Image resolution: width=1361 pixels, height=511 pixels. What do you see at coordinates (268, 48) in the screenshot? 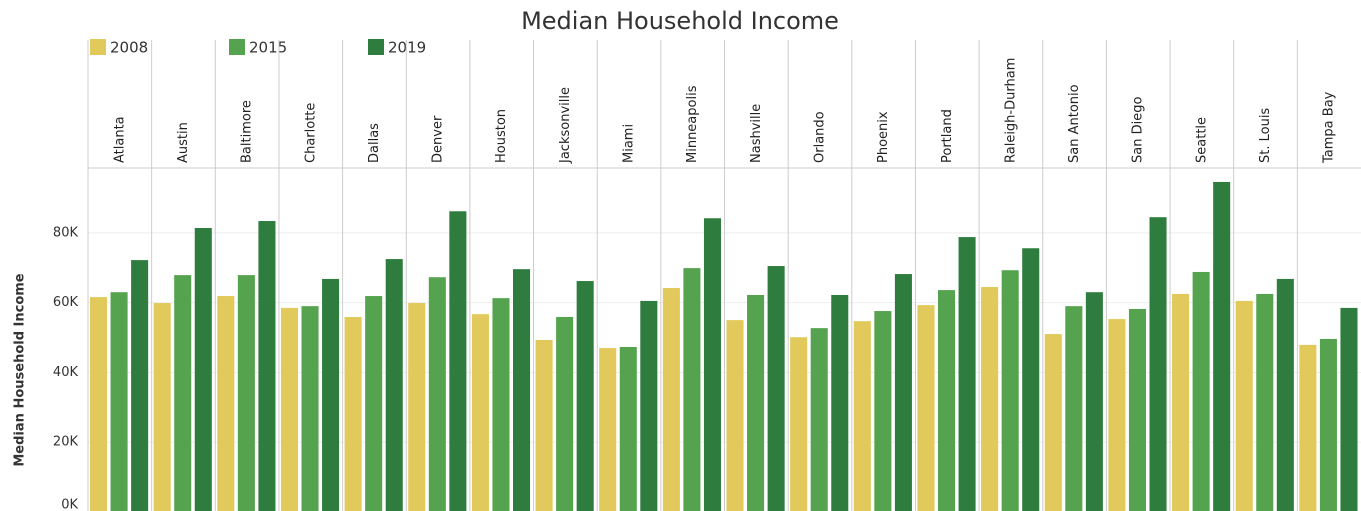
I see `legend-label: 2015` at bounding box center [268, 48].